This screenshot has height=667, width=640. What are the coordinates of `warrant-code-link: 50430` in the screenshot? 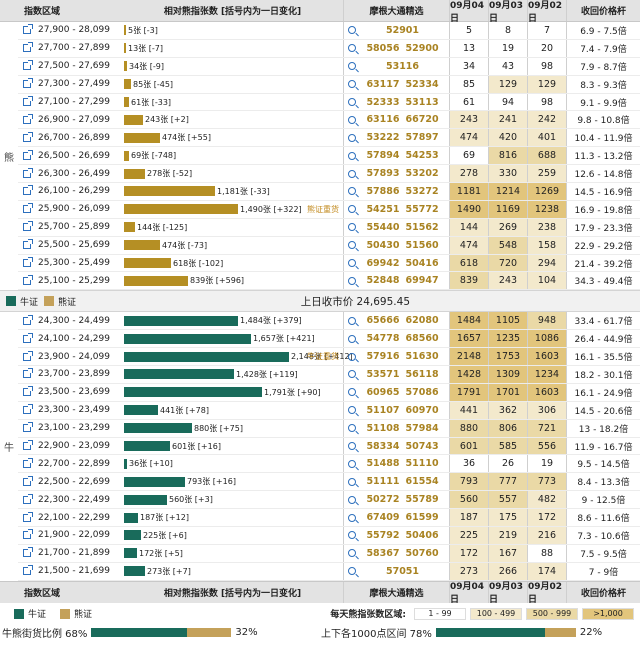 It's located at (383, 245).